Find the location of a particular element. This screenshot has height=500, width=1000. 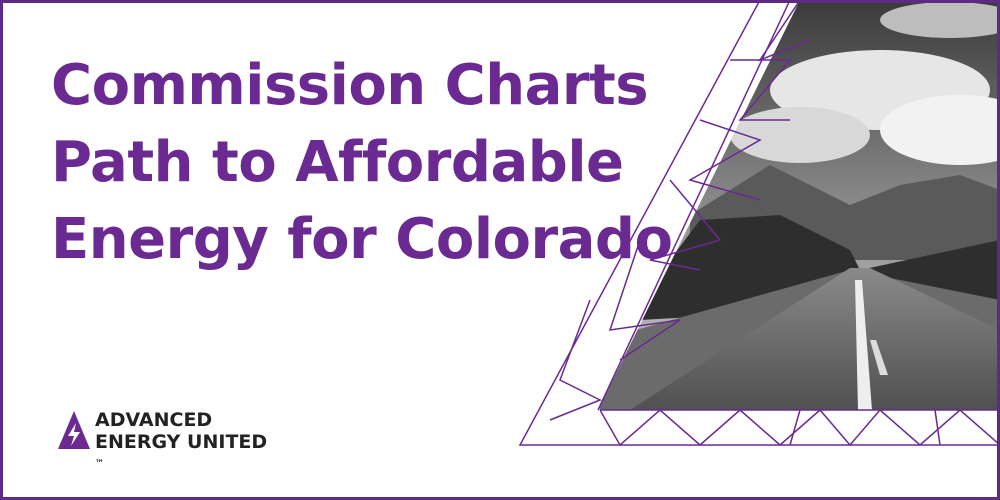

title-line: Commission Charts is located at coordinates (350, 85).